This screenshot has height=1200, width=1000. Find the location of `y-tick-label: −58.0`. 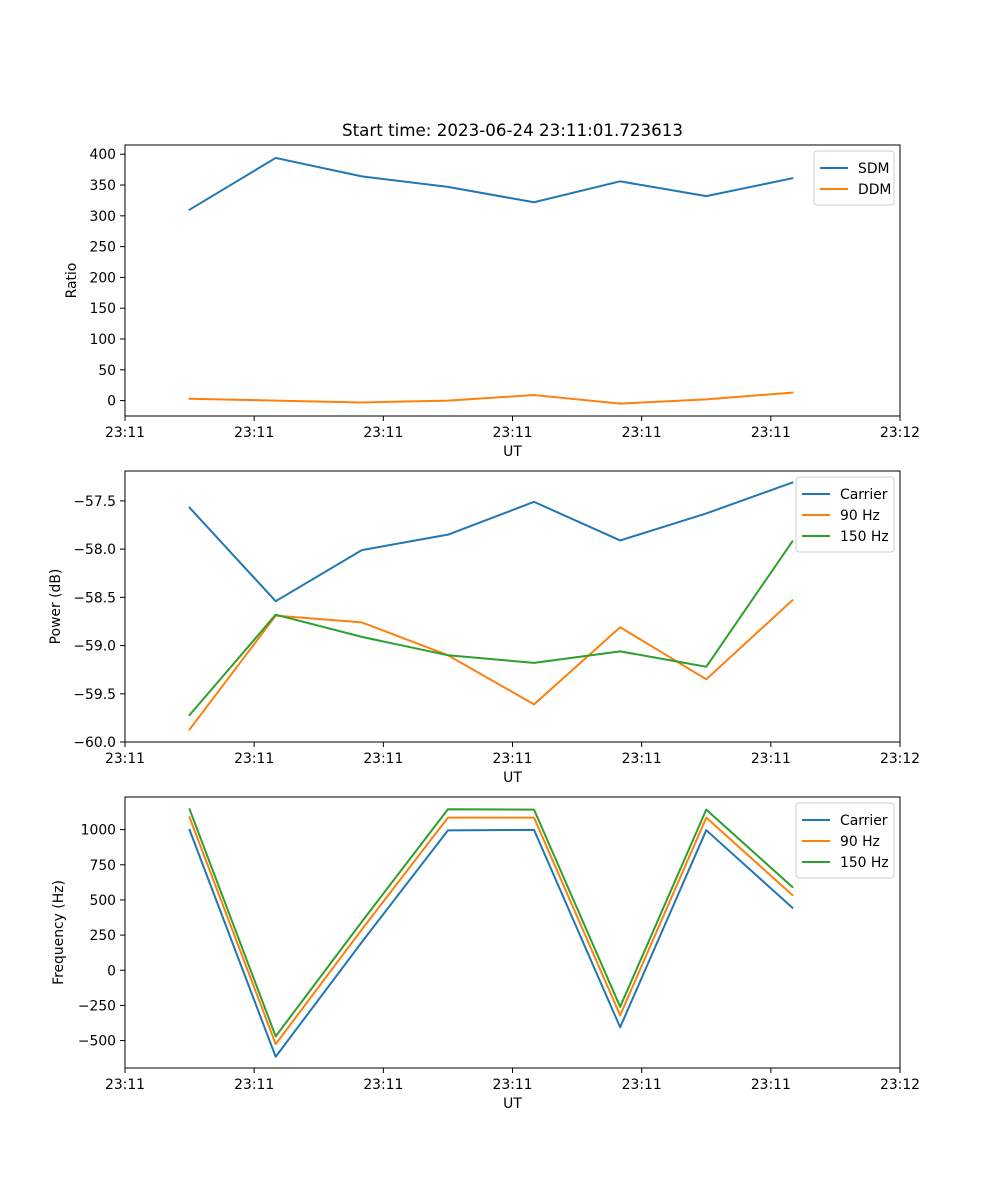

y-tick-label: −58.0 is located at coordinates (94, 550).